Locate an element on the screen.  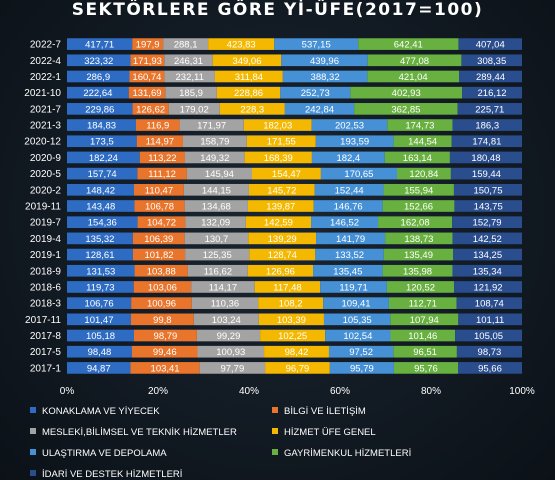
data-label: 439,96 is located at coordinates (324, 61).